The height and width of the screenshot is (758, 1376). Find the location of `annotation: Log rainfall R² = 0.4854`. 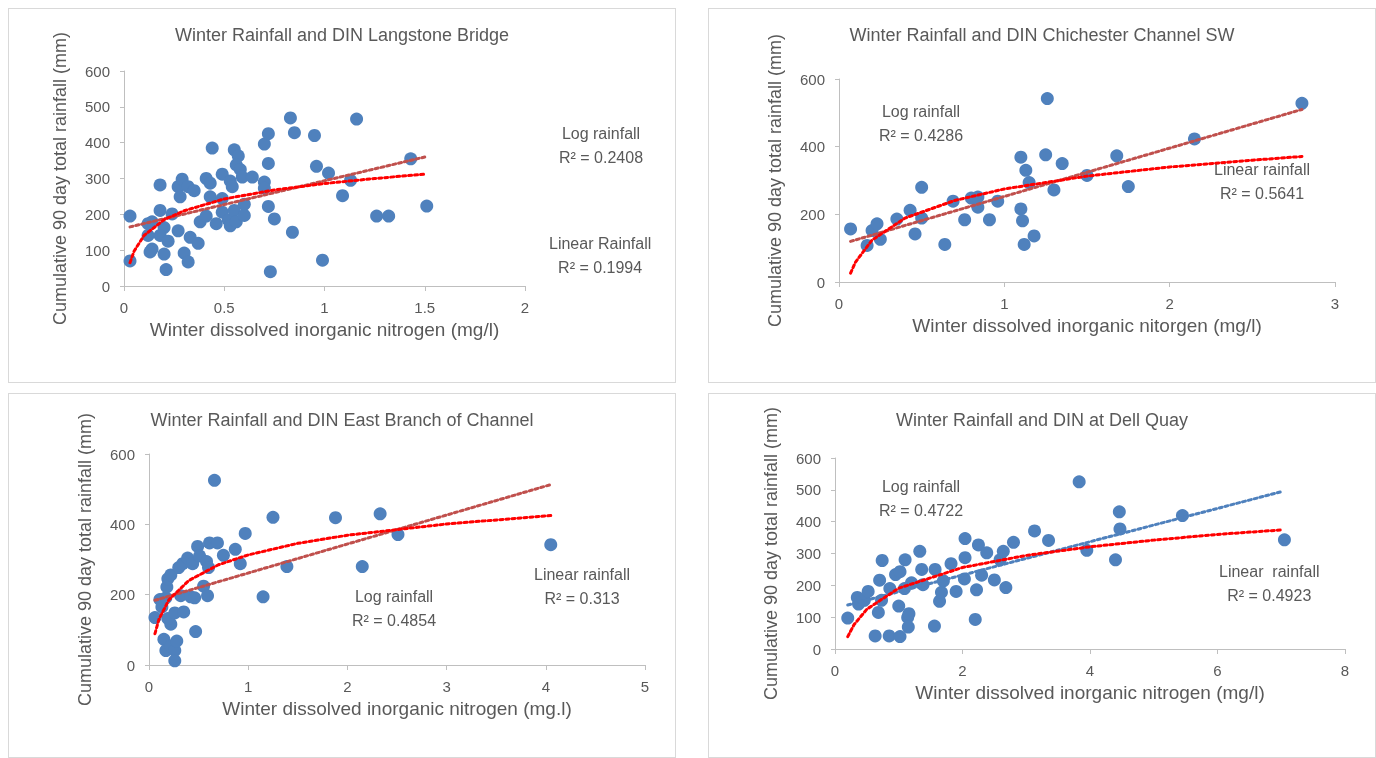

annotation: Log rainfall R² = 0.4854 is located at coordinates (394, 608).